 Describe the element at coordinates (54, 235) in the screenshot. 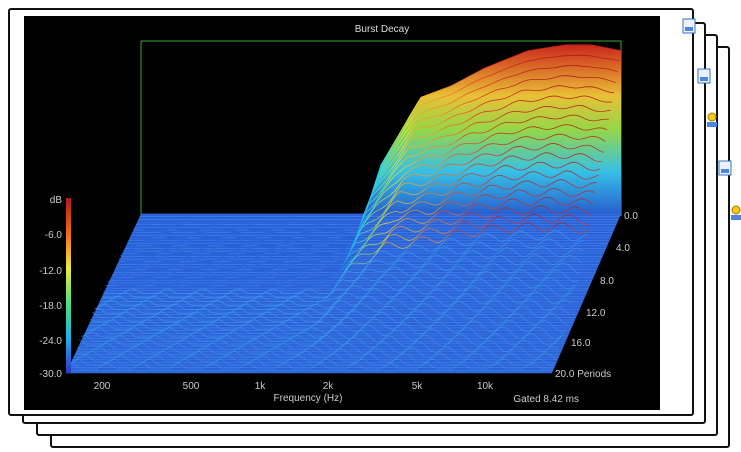

I see `colorbar-tick-label: -6.0` at that location.